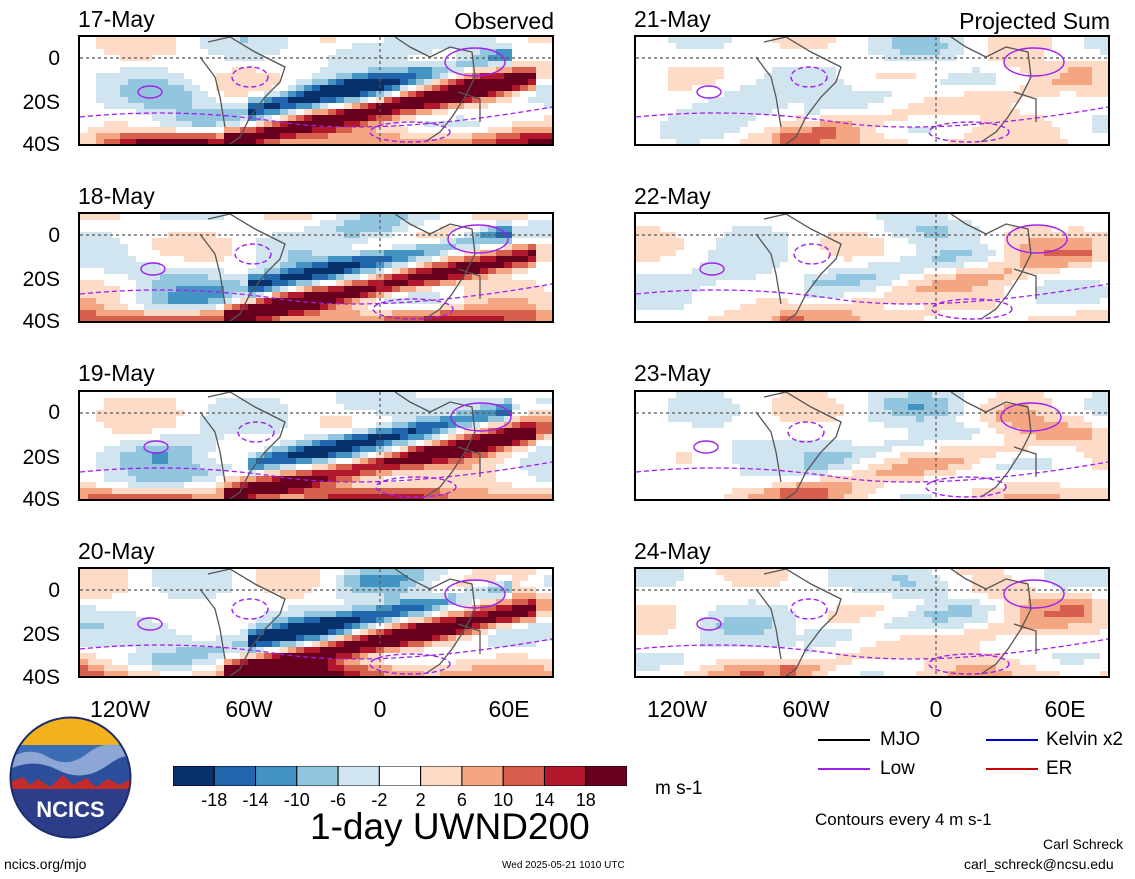  I want to click on panel-date-6: 22-May, so click(672, 196).